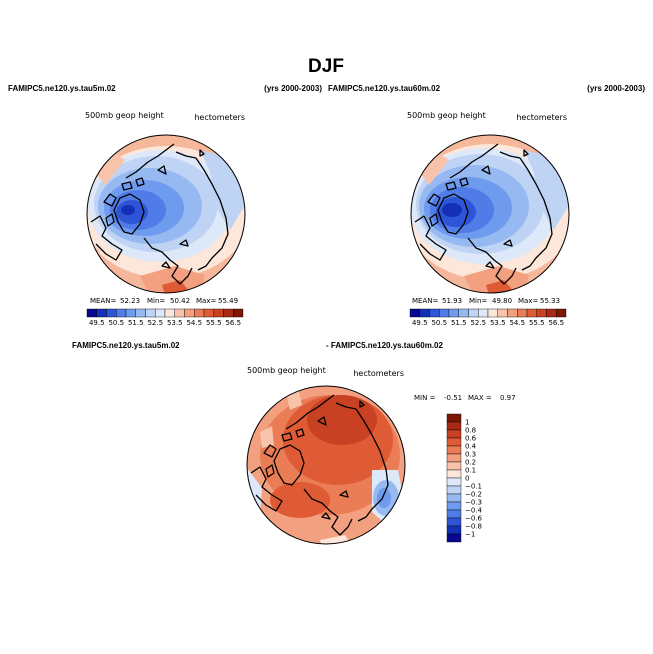  What do you see at coordinates (556, 323) in the screenshot?
I see `panel-b-colorbar-tick-label: 56.5` at bounding box center [556, 323].